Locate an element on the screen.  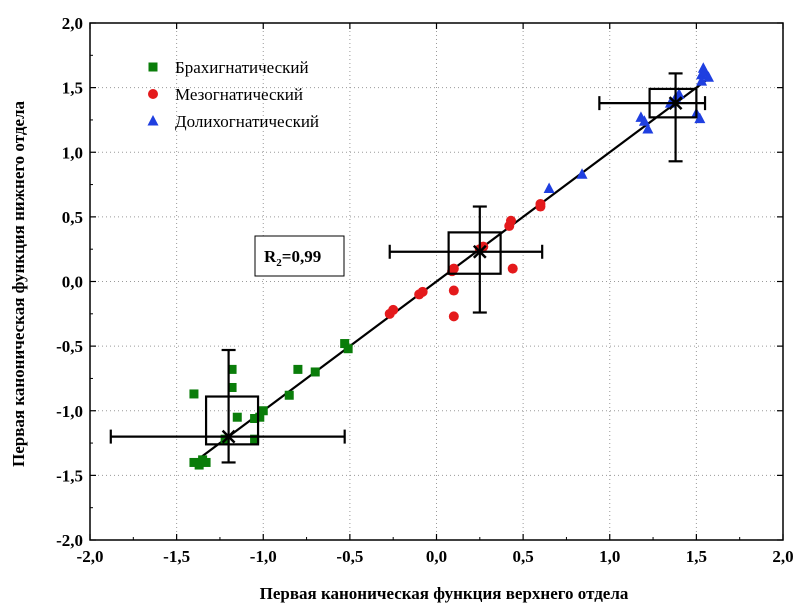
r2-annotation-text: R2=0,99 is located at coordinates (292, 258).